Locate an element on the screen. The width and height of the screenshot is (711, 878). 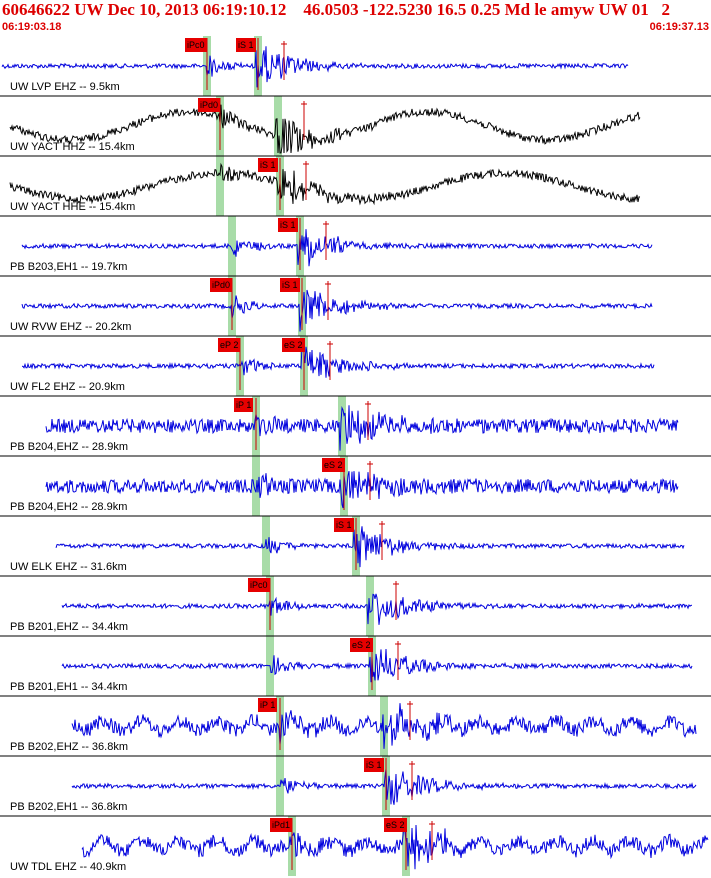
pick-label: iPd1 is located at coordinates (281, 825).